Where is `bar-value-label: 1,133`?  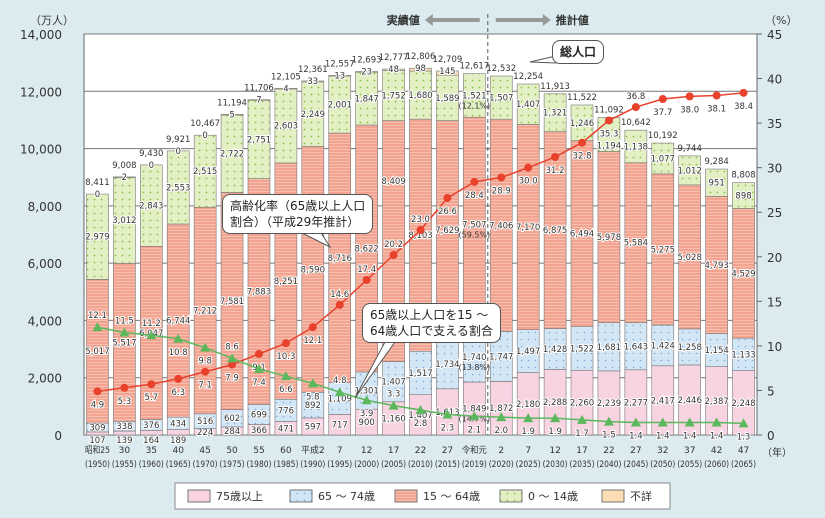
bar-value-label: 1,133 is located at coordinates (743, 355).